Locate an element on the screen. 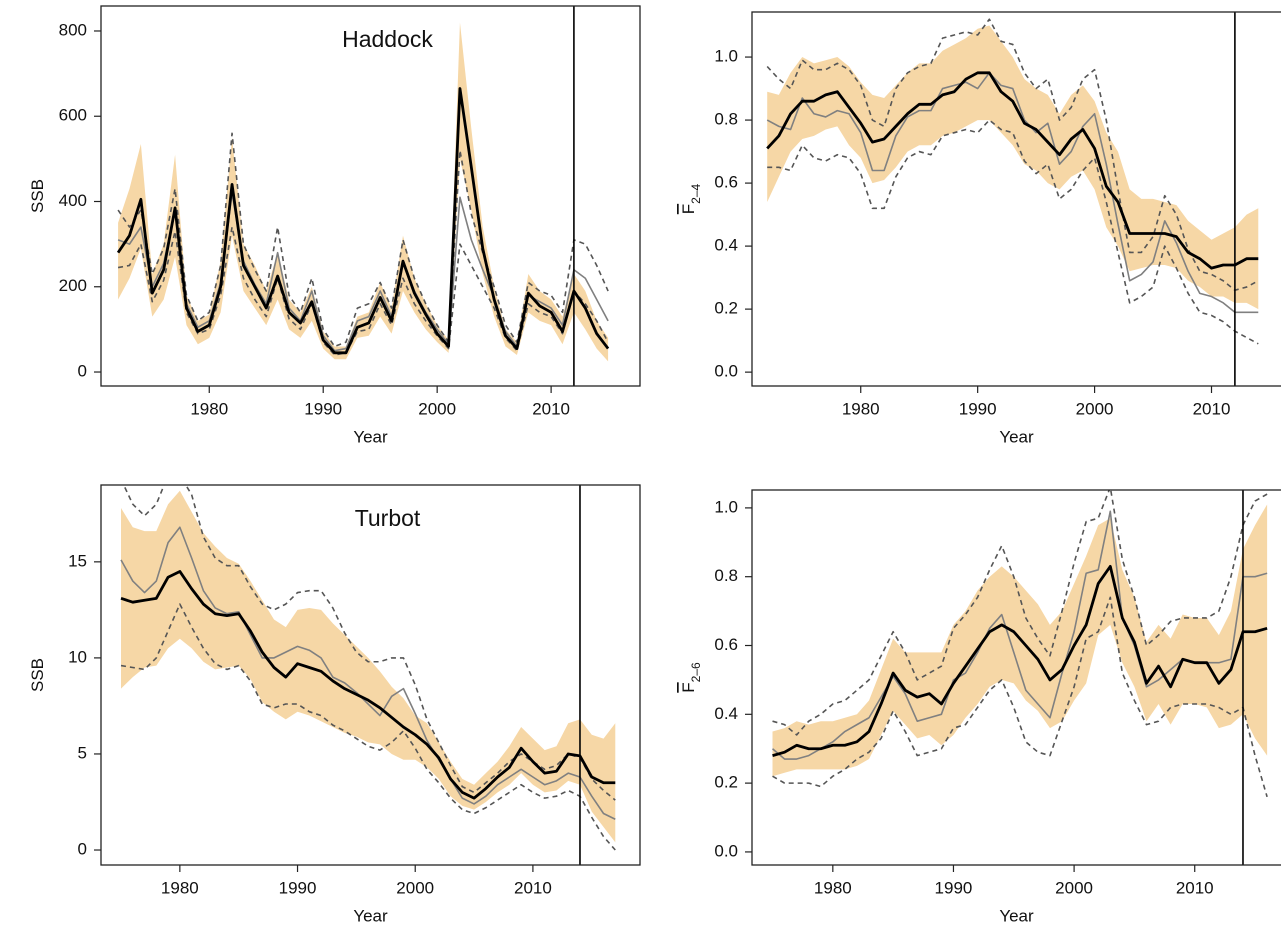 This screenshot has width=1281, height=929. y-tick-label: 15 is located at coordinates (77, 560).